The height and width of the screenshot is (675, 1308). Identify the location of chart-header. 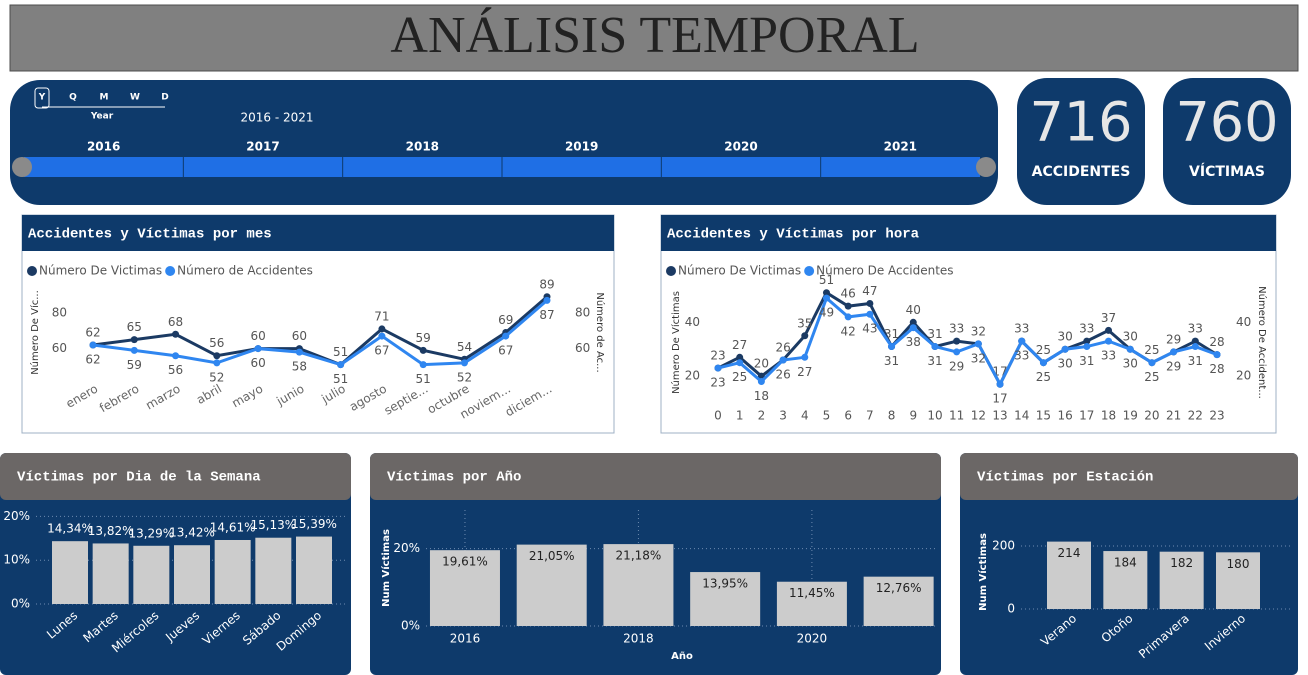
(175, 476).